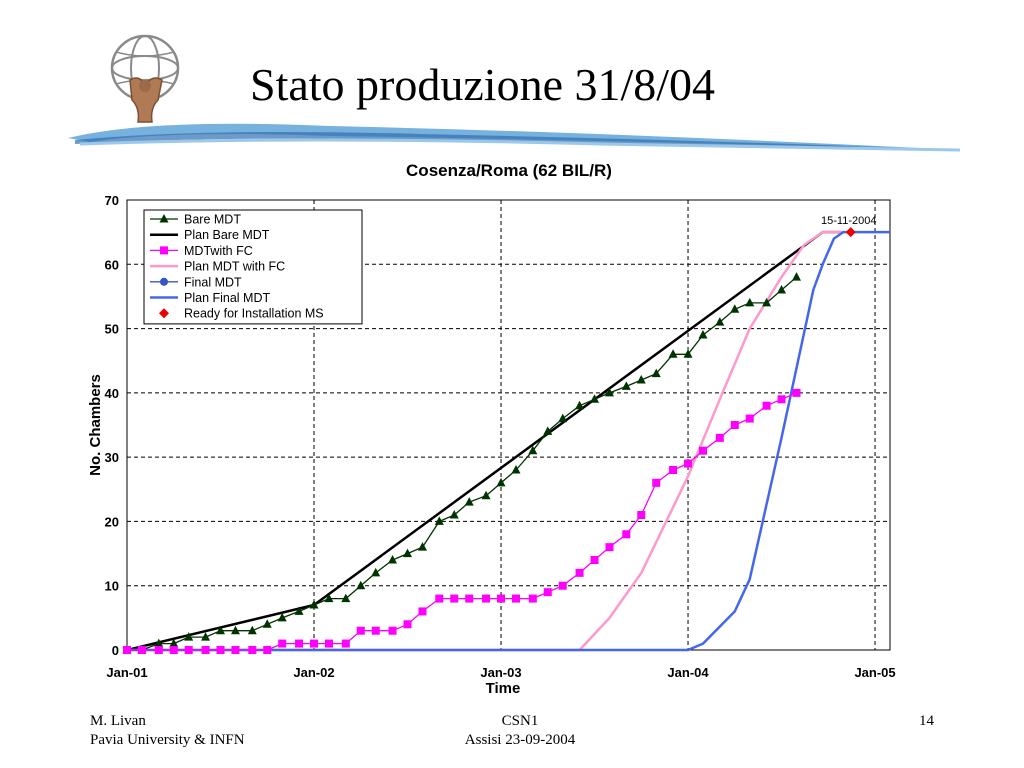  What do you see at coordinates (512, 142) in the screenshot?
I see `title-swoosh` at bounding box center [512, 142].